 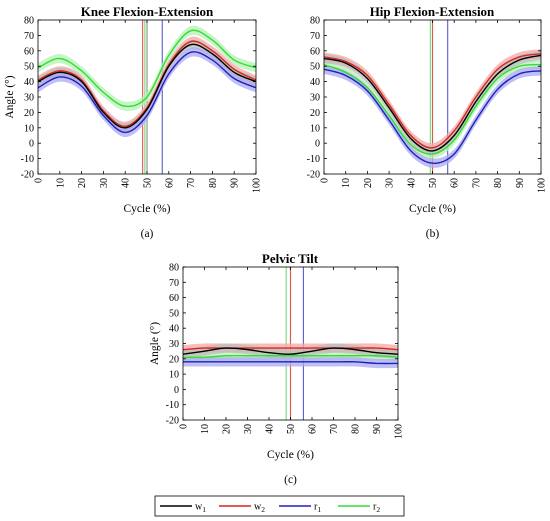 I want to click on band-w1, so click(x=290, y=351).